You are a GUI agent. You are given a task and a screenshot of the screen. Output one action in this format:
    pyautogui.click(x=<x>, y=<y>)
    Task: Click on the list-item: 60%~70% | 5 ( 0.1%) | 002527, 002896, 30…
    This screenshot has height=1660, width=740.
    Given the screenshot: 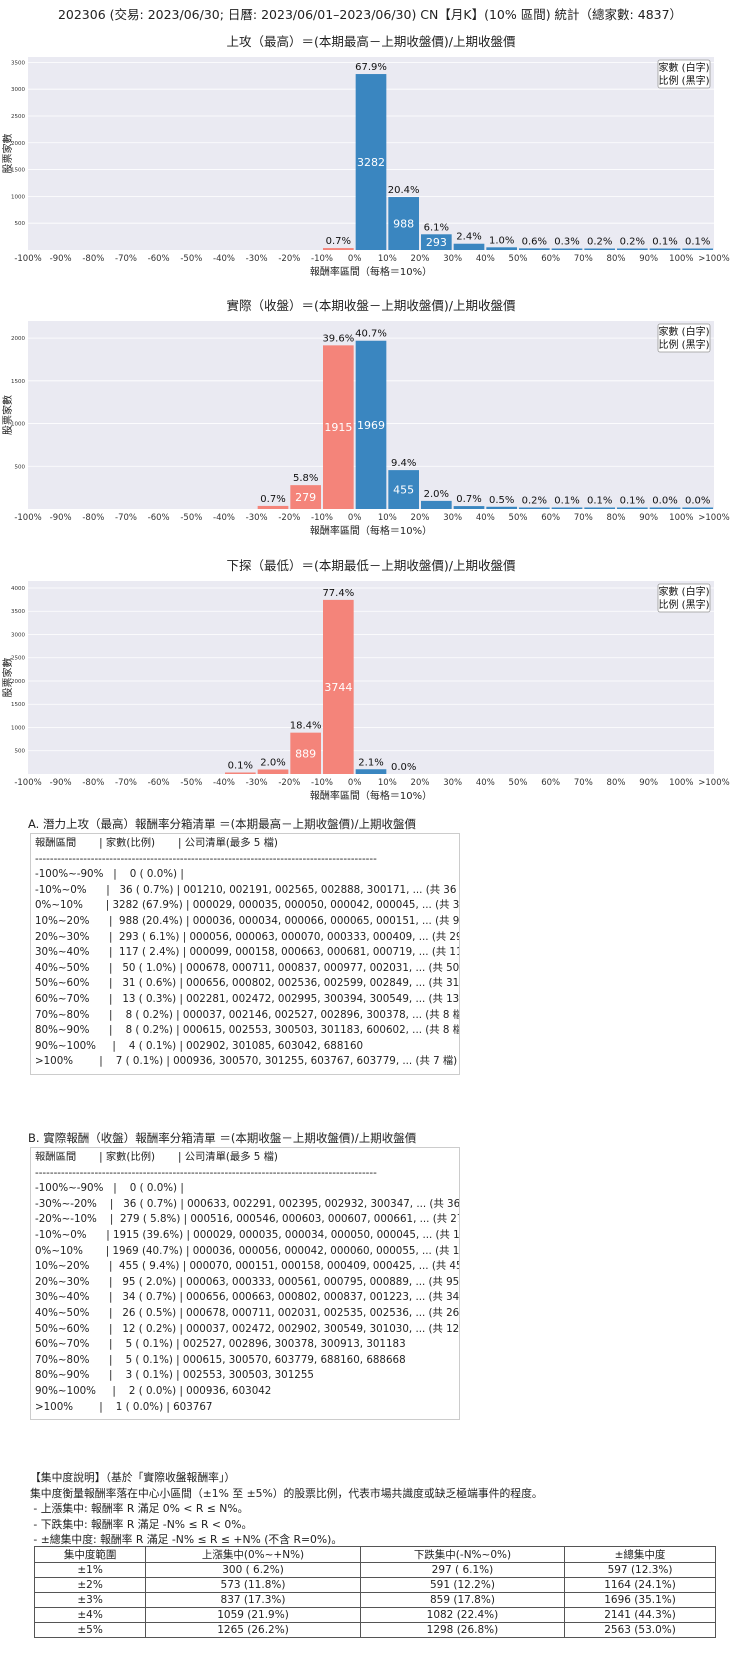 What is the action you would take?
    pyautogui.click(x=220, y=1344)
    